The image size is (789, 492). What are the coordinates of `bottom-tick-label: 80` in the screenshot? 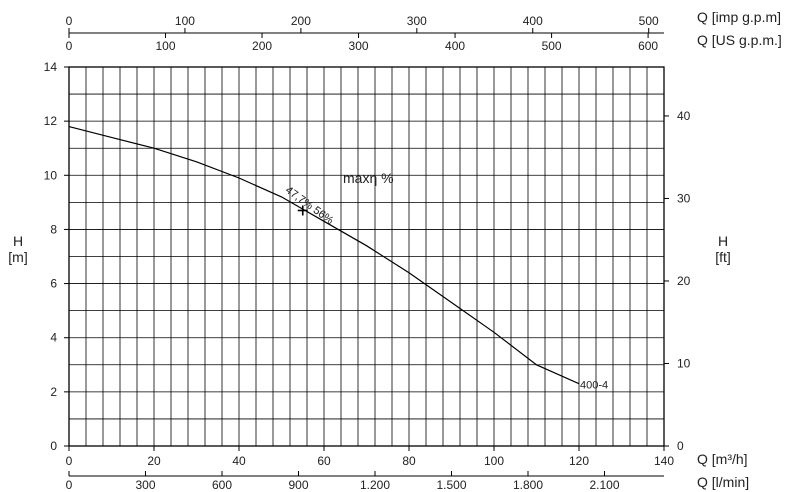 It's located at (409, 461).